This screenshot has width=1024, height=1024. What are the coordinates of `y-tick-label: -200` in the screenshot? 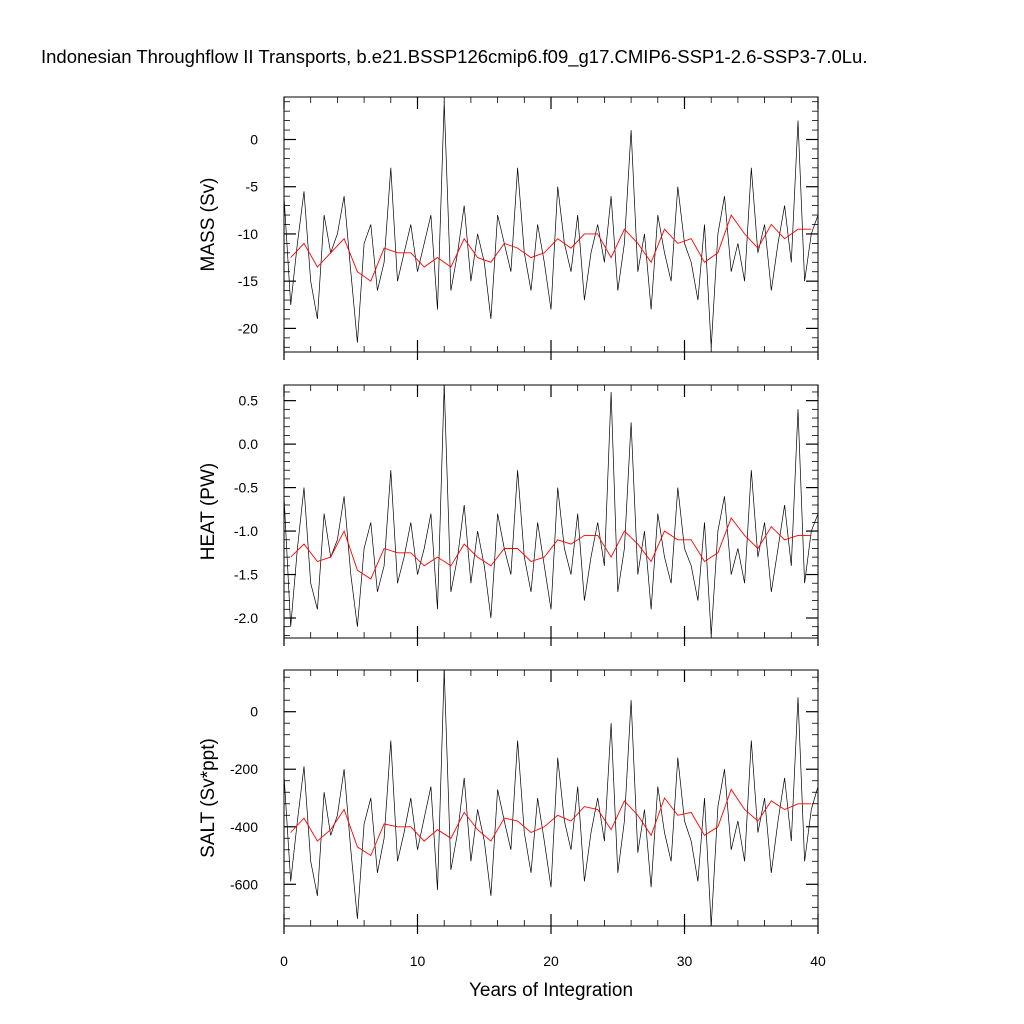 It's located at (244, 769).